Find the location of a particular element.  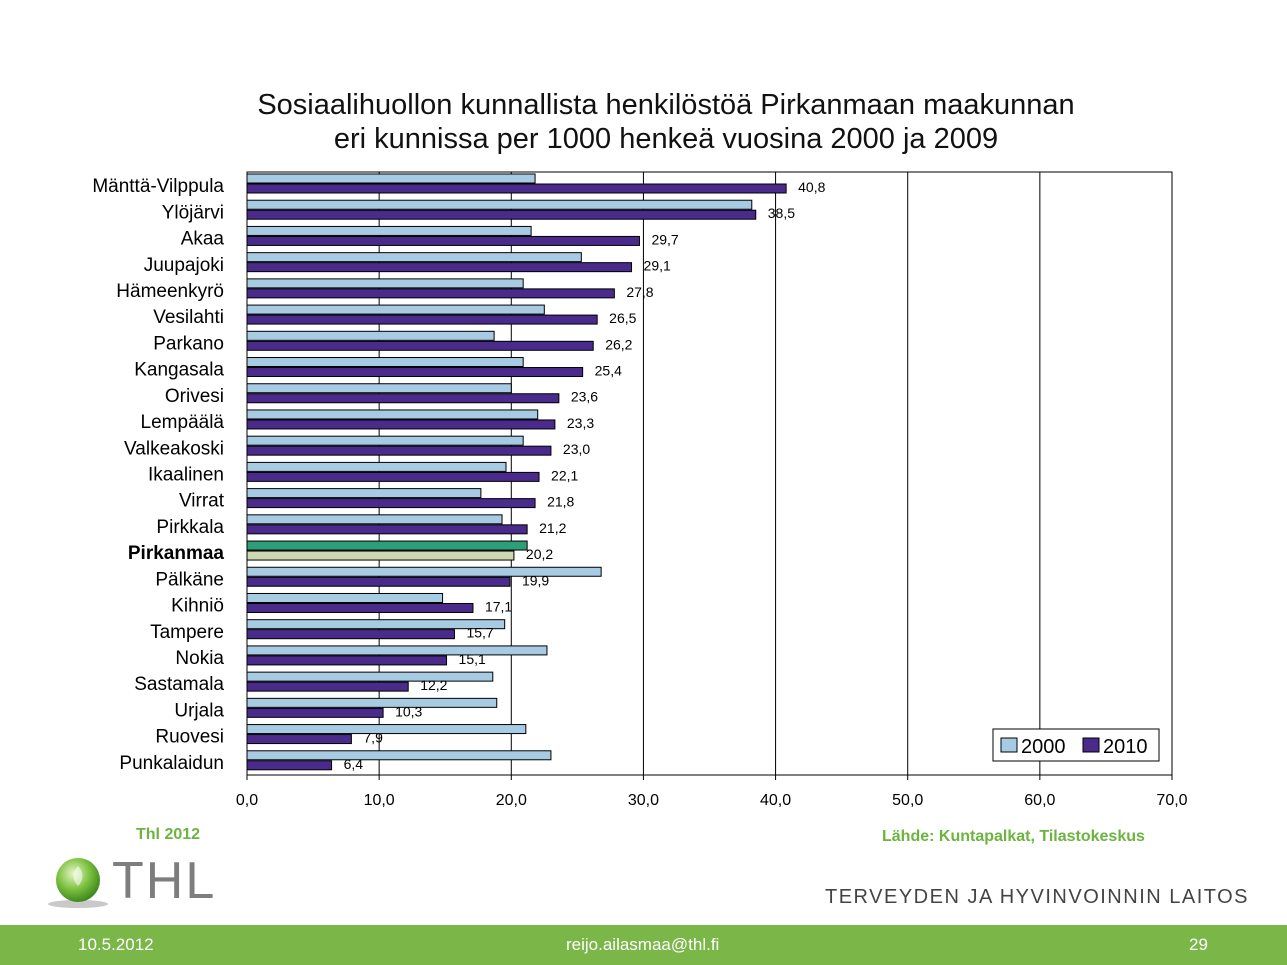

legend-box is located at coordinates (1076, 745).